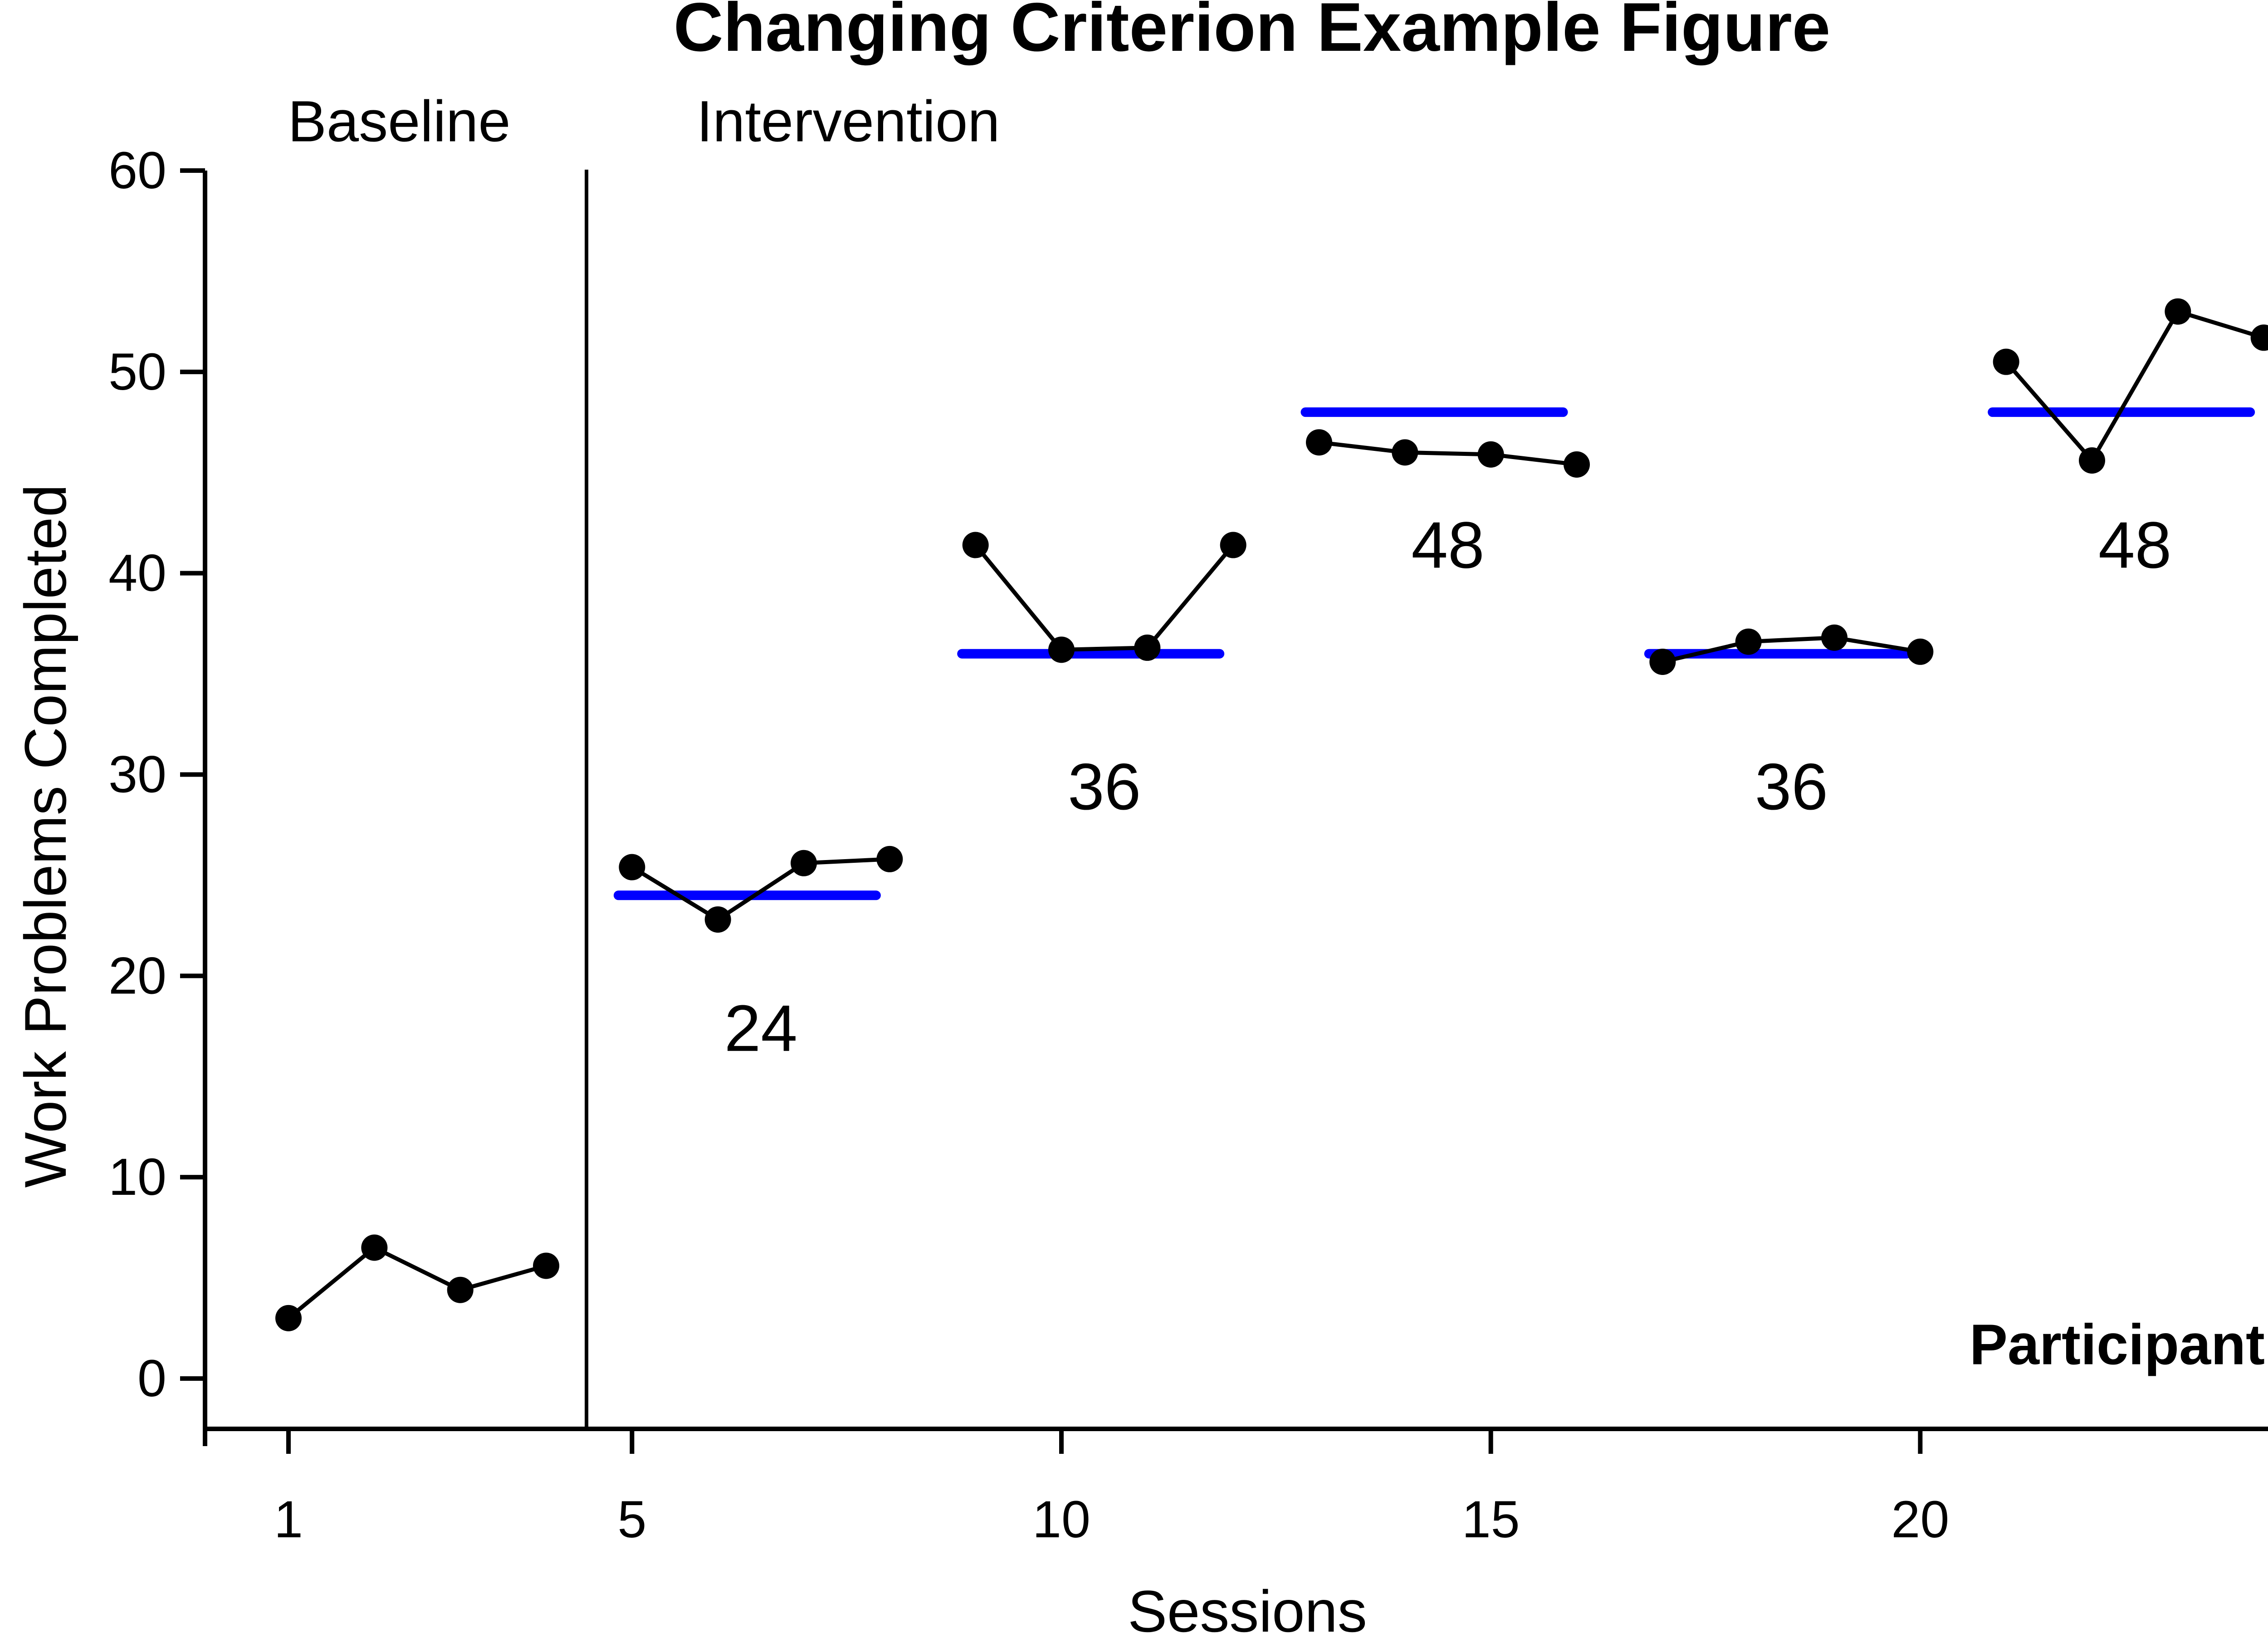 The width and height of the screenshot is (2268, 1633). Describe the element at coordinates (1252, 33) in the screenshot. I see `chart-title: Changing Criterion Example Figure` at that location.